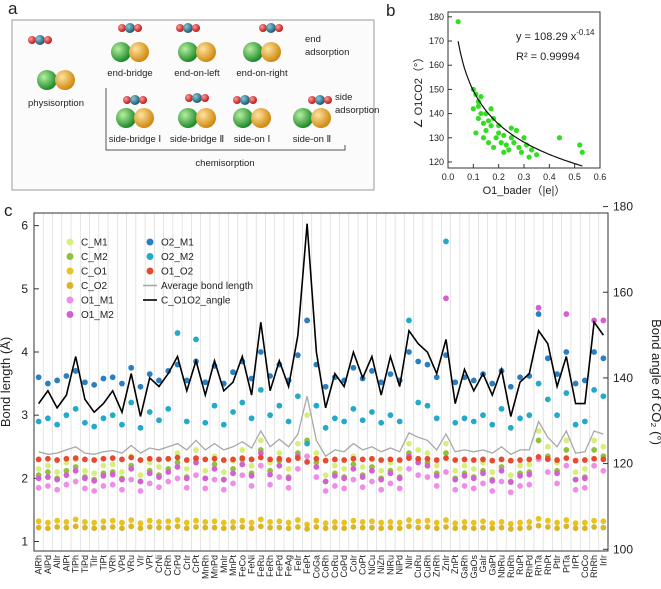  I want to click on y2-tick-label: 120, so click(623, 464).